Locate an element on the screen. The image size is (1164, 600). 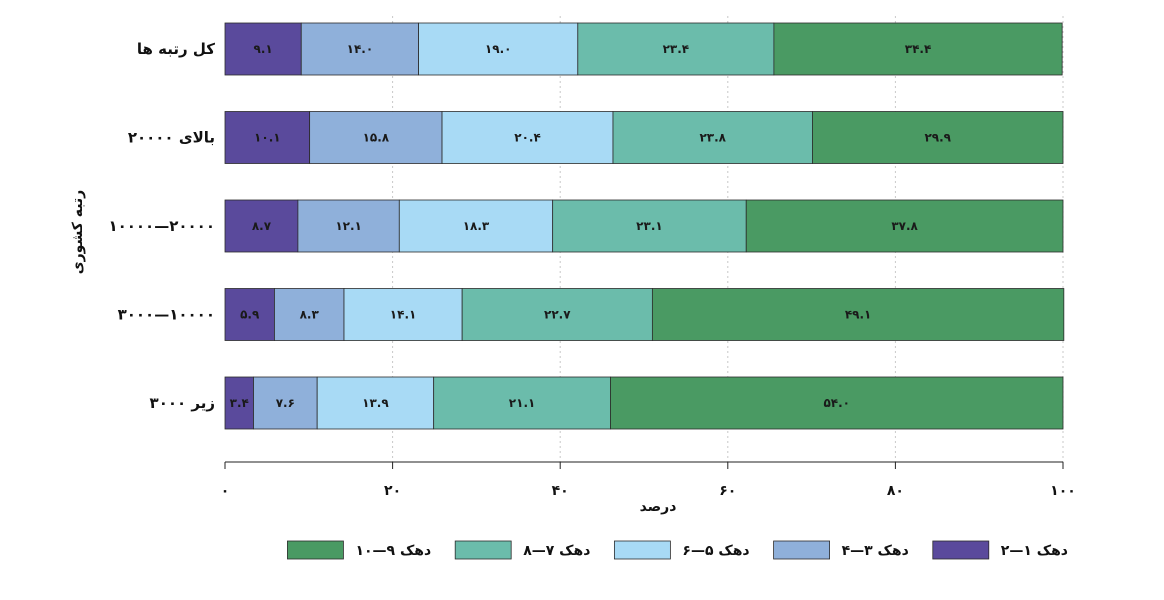
legend: دهک ۱—۲ دهک ۳—۴ دهک ۵—۶ دهک ۷—۸ دهک ۹—۱۰ is located at coordinates (677, 550).